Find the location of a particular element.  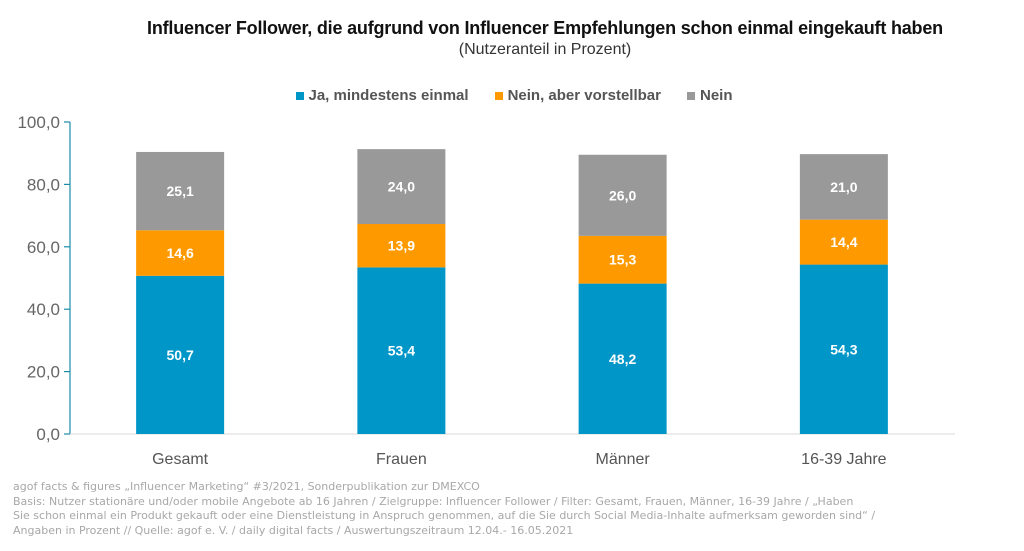

legend-item-ja: Ja, mindestens einmal is located at coordinates (382, 95).